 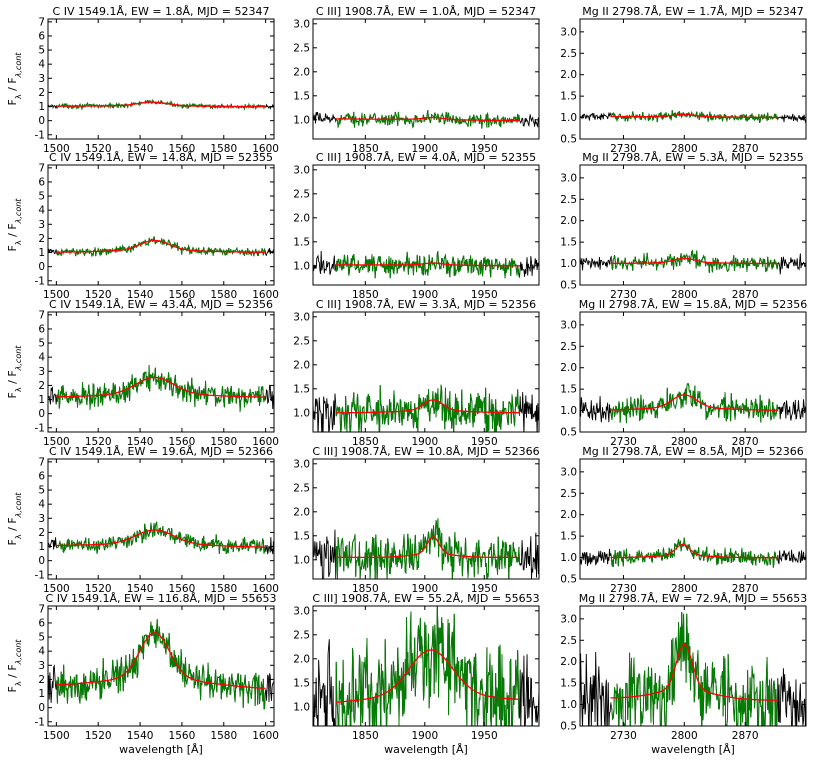 I want to click on x-tick-label: 1900, so click(x=424, y=442).